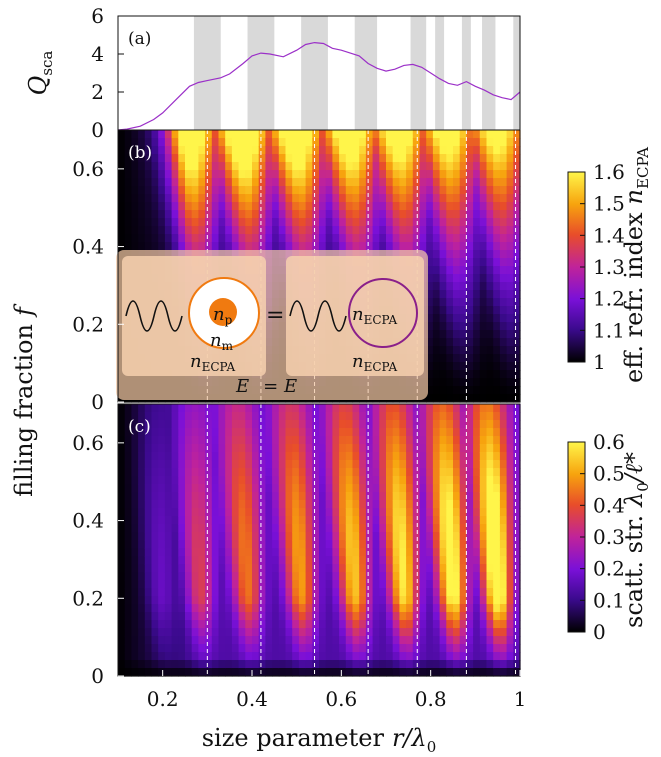 Image resolution: width=661 pixels, height=757 pixels. I want to click on panel-a-qsca-line, so click(319, 86).